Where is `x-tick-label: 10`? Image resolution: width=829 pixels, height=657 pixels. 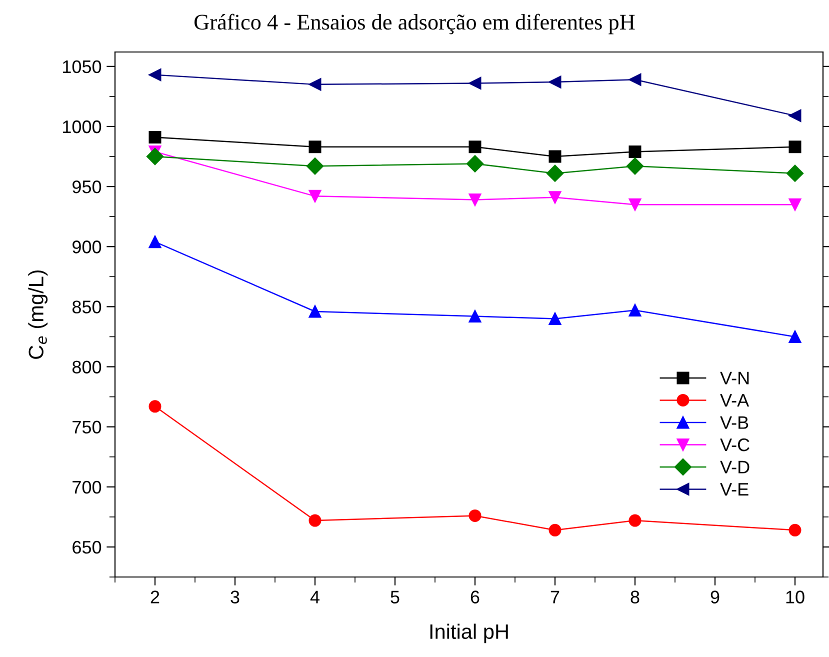 x-tick-label: 10 is located at coordinates (795, 597).